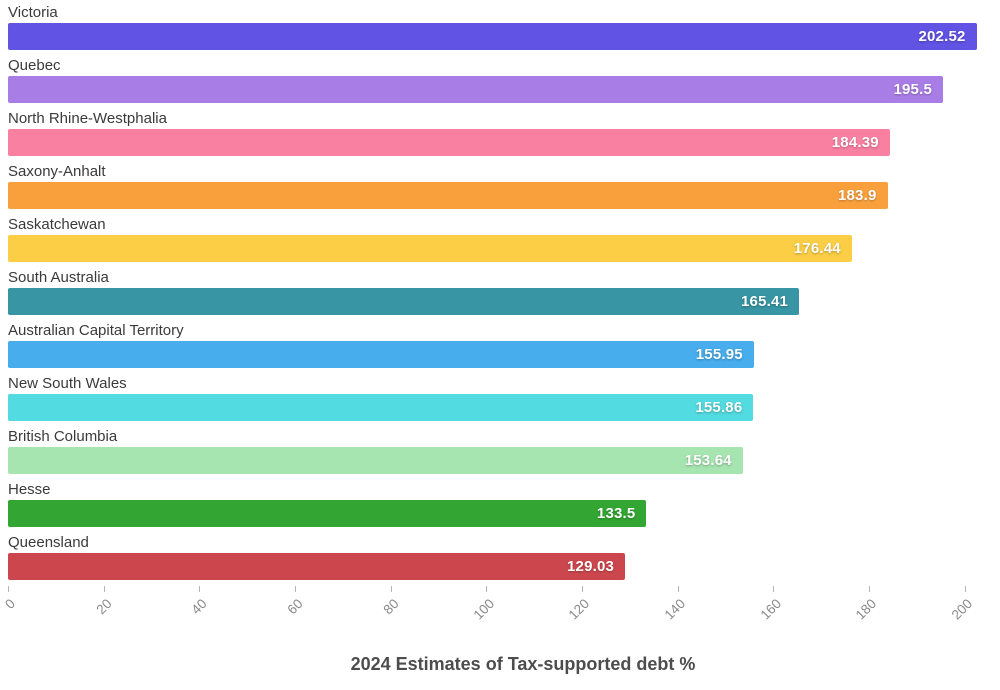 The width and height of the screenshot is (1000, 690). Describe the element at coordinates (57, 171) in the screenshot. I see `category-label: Saxony-Anhalt` at that location.